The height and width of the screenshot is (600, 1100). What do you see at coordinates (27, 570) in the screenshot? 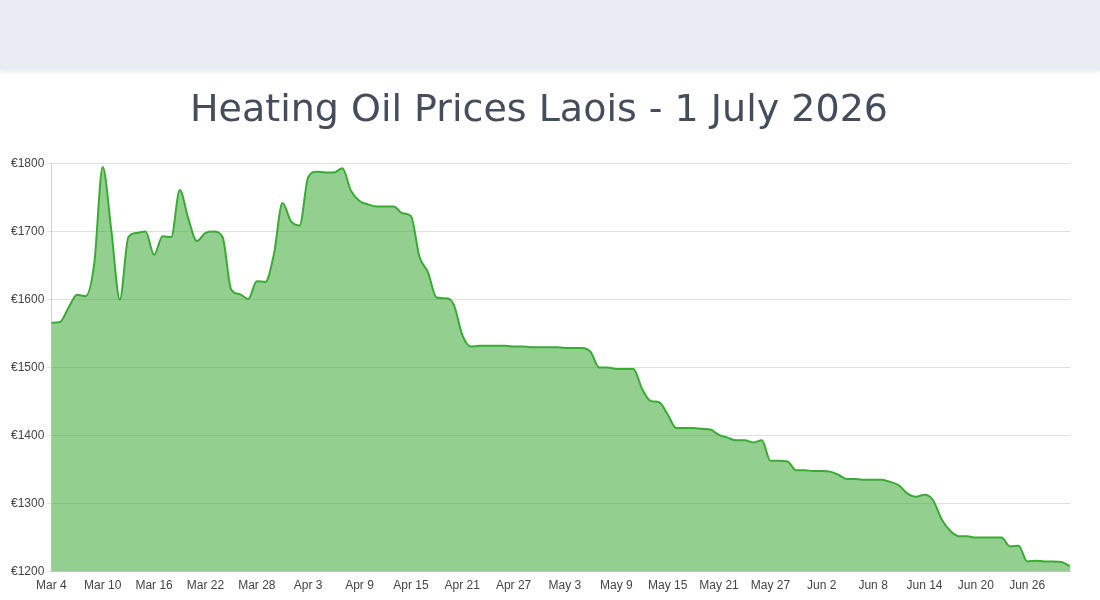
I see `y-tick-label: €1200` at bounding box center [27, 570].